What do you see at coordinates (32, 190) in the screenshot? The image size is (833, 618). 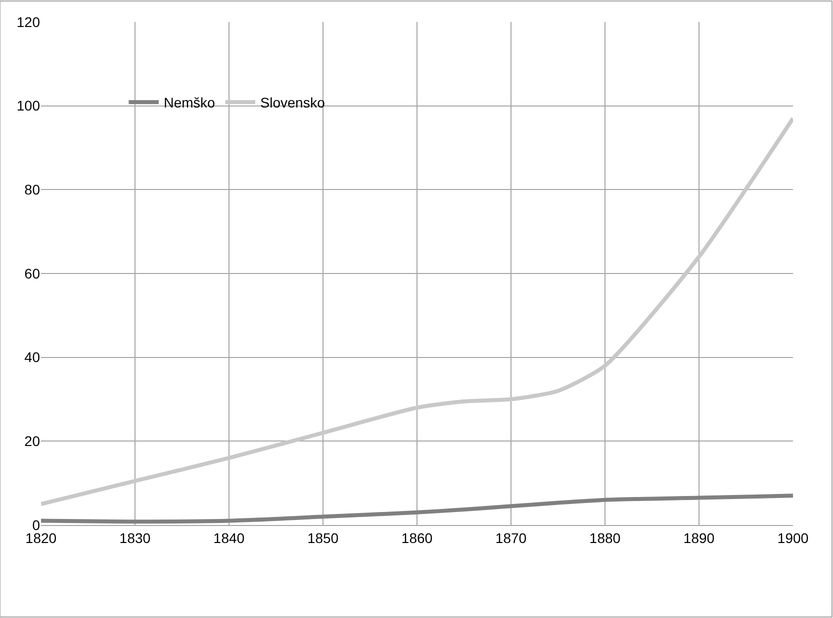 I see `y-tick-label: 80` at bounding box center [32, 190].